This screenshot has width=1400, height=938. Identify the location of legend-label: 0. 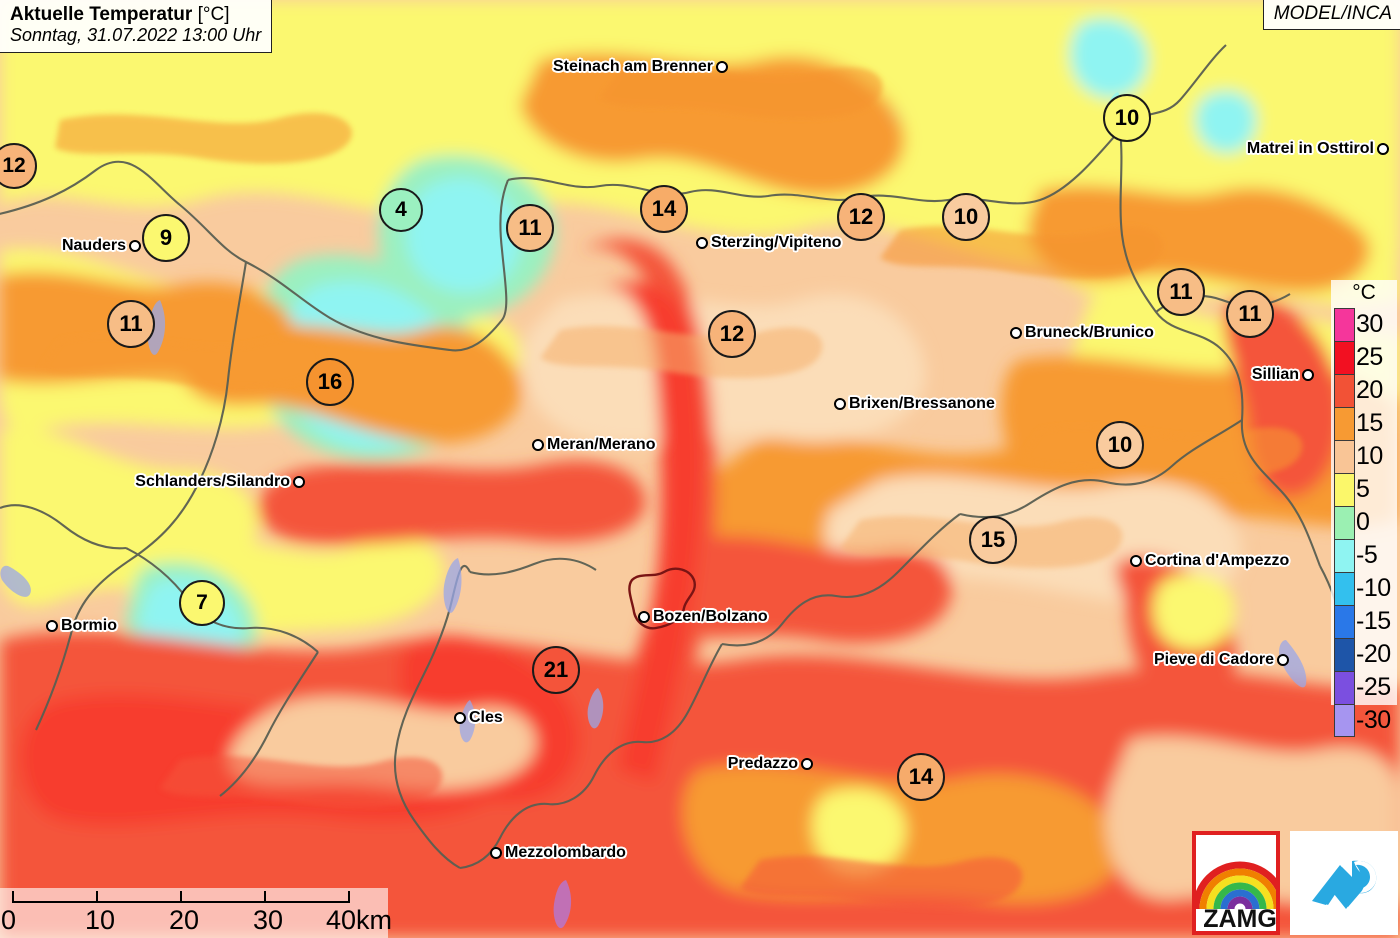
(1363, 522).